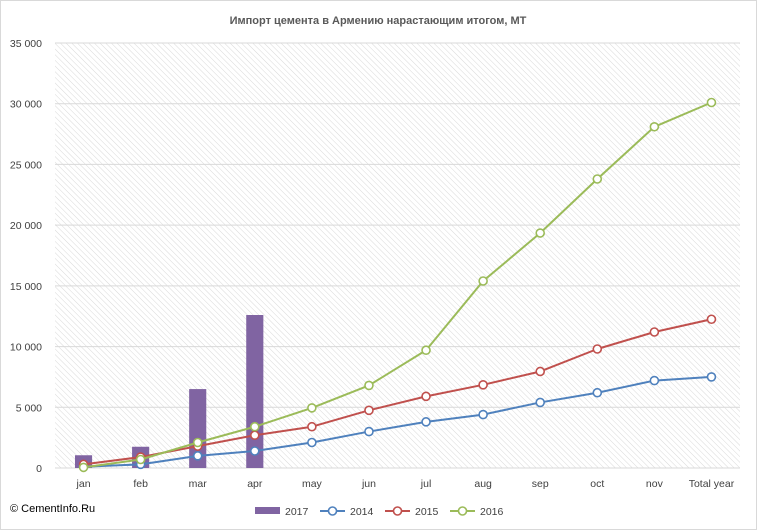  I want to click on point-2014-oct, so click(597, 392).